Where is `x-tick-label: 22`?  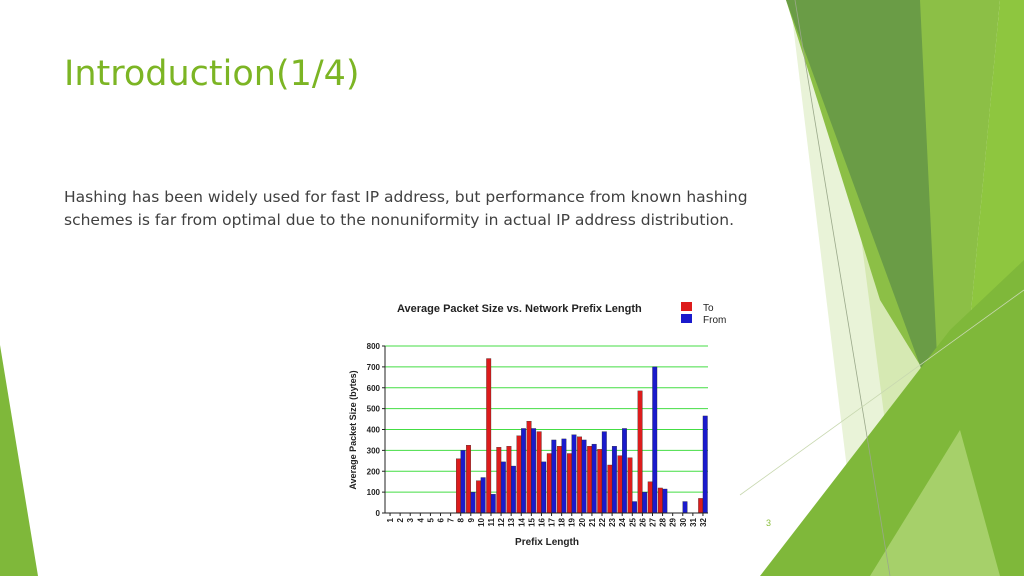 x-tick-label: 22 is located at coordinates (602, 521).